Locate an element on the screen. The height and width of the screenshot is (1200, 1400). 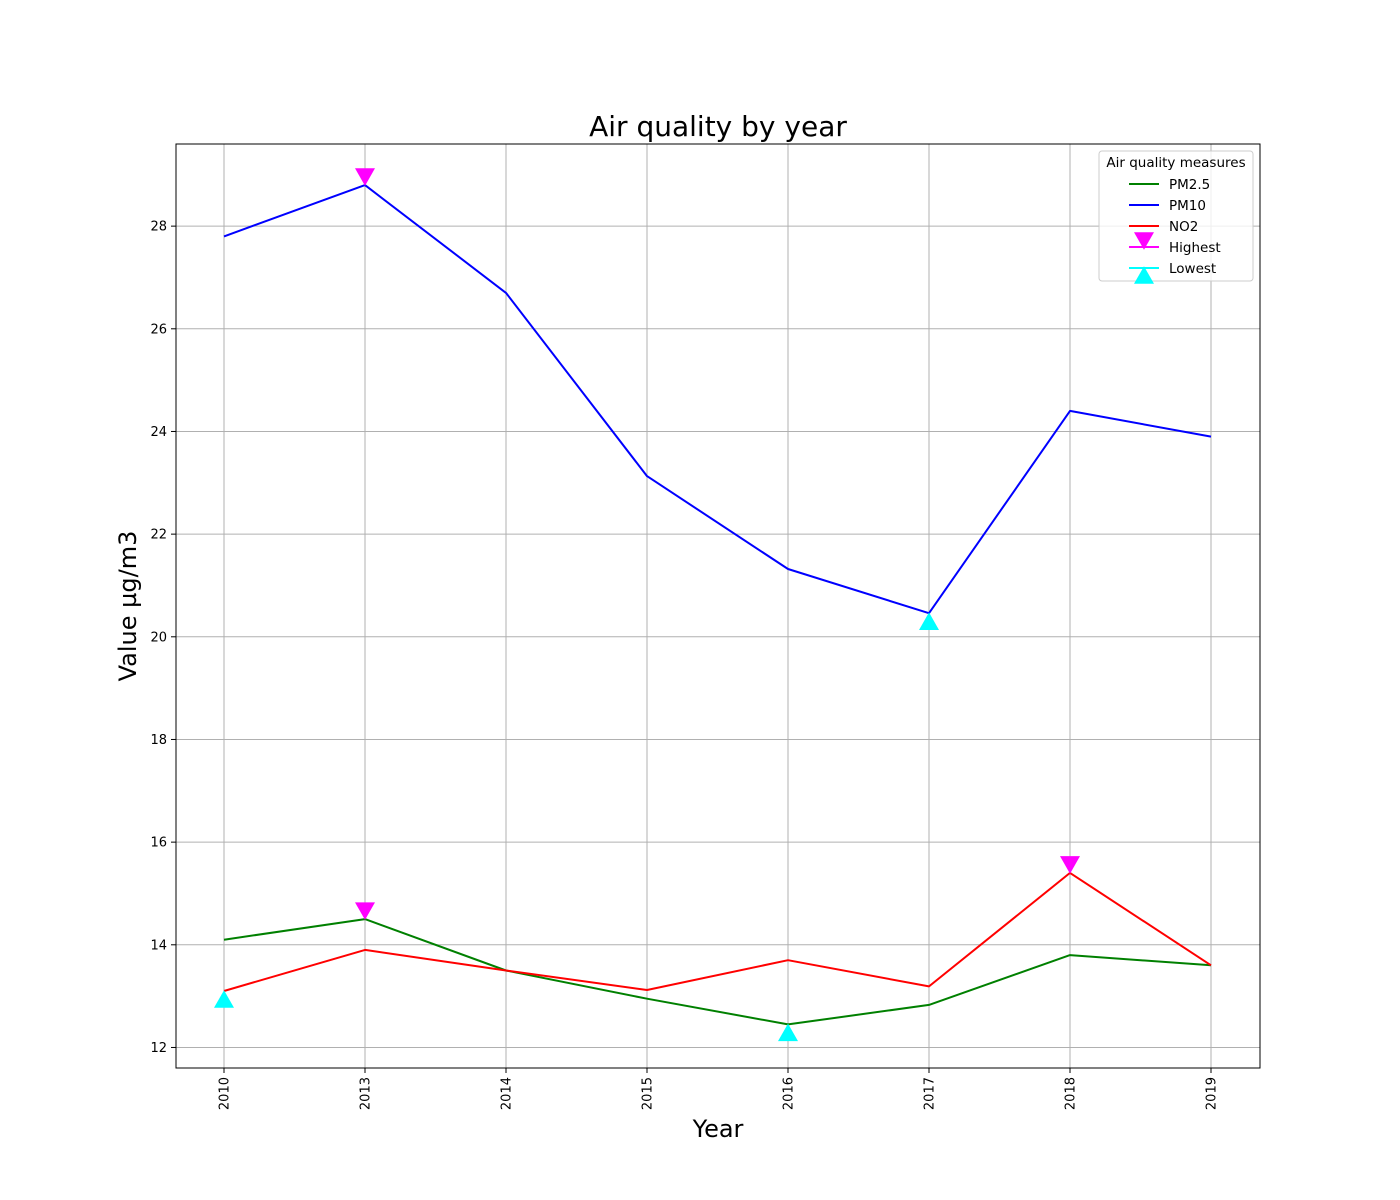
legend-item-label: NO2 is located at coordinates (1183, 227).